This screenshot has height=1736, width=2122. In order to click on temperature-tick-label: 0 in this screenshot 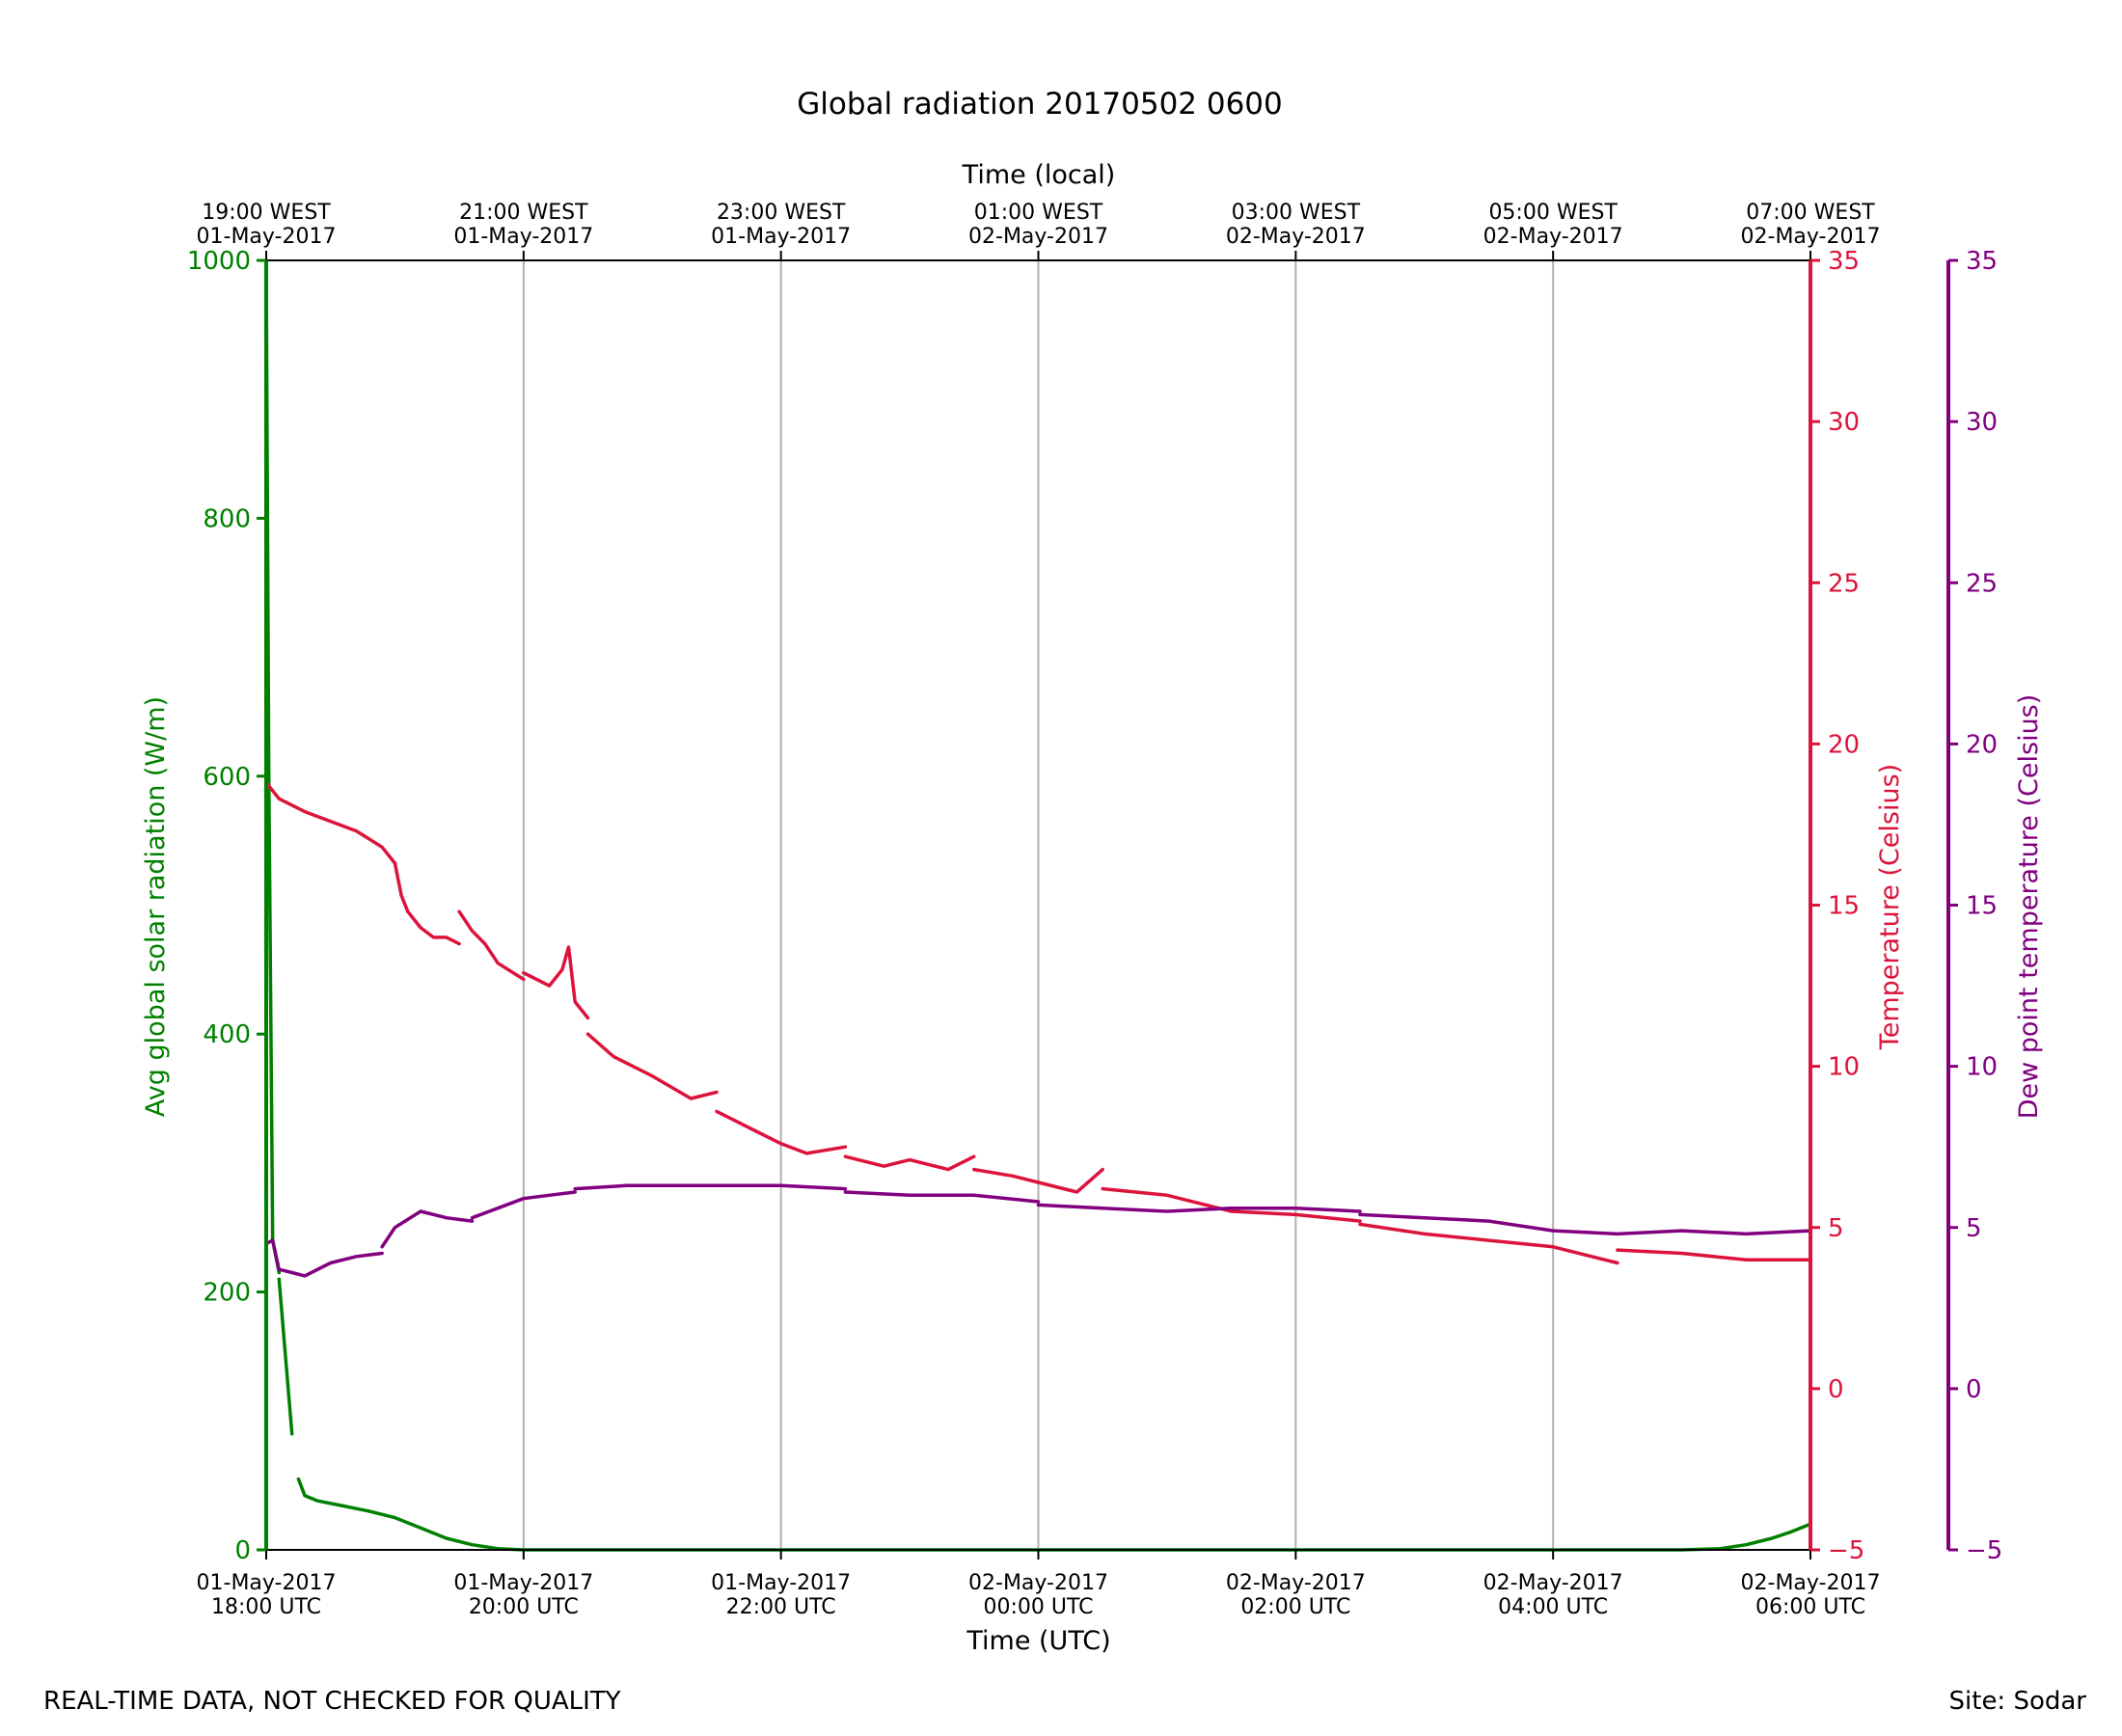, I will do `click(1836, 1389)`.